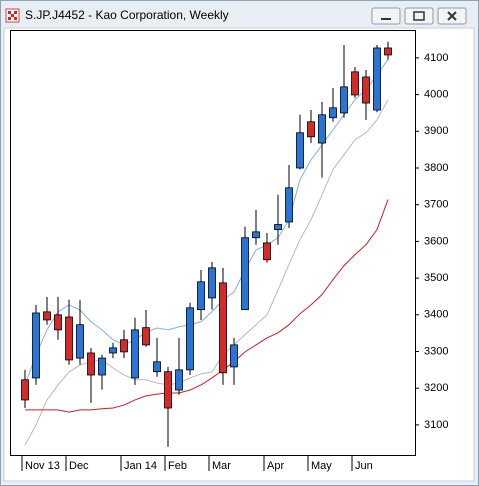 The width and height of the screenshot is (479, 486). I want to click on x-tick-label: Jun, so click(364, 466).